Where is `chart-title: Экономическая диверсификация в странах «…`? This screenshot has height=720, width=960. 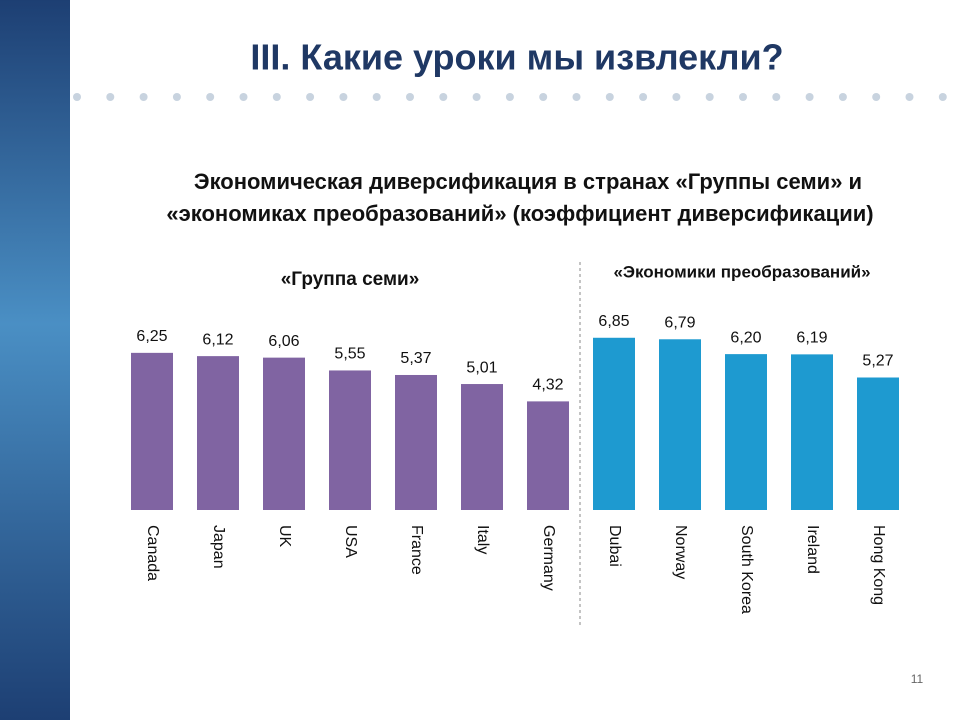 chart-title: Экономическая диверсификация в странах «… is located at coordinates (528, 181).